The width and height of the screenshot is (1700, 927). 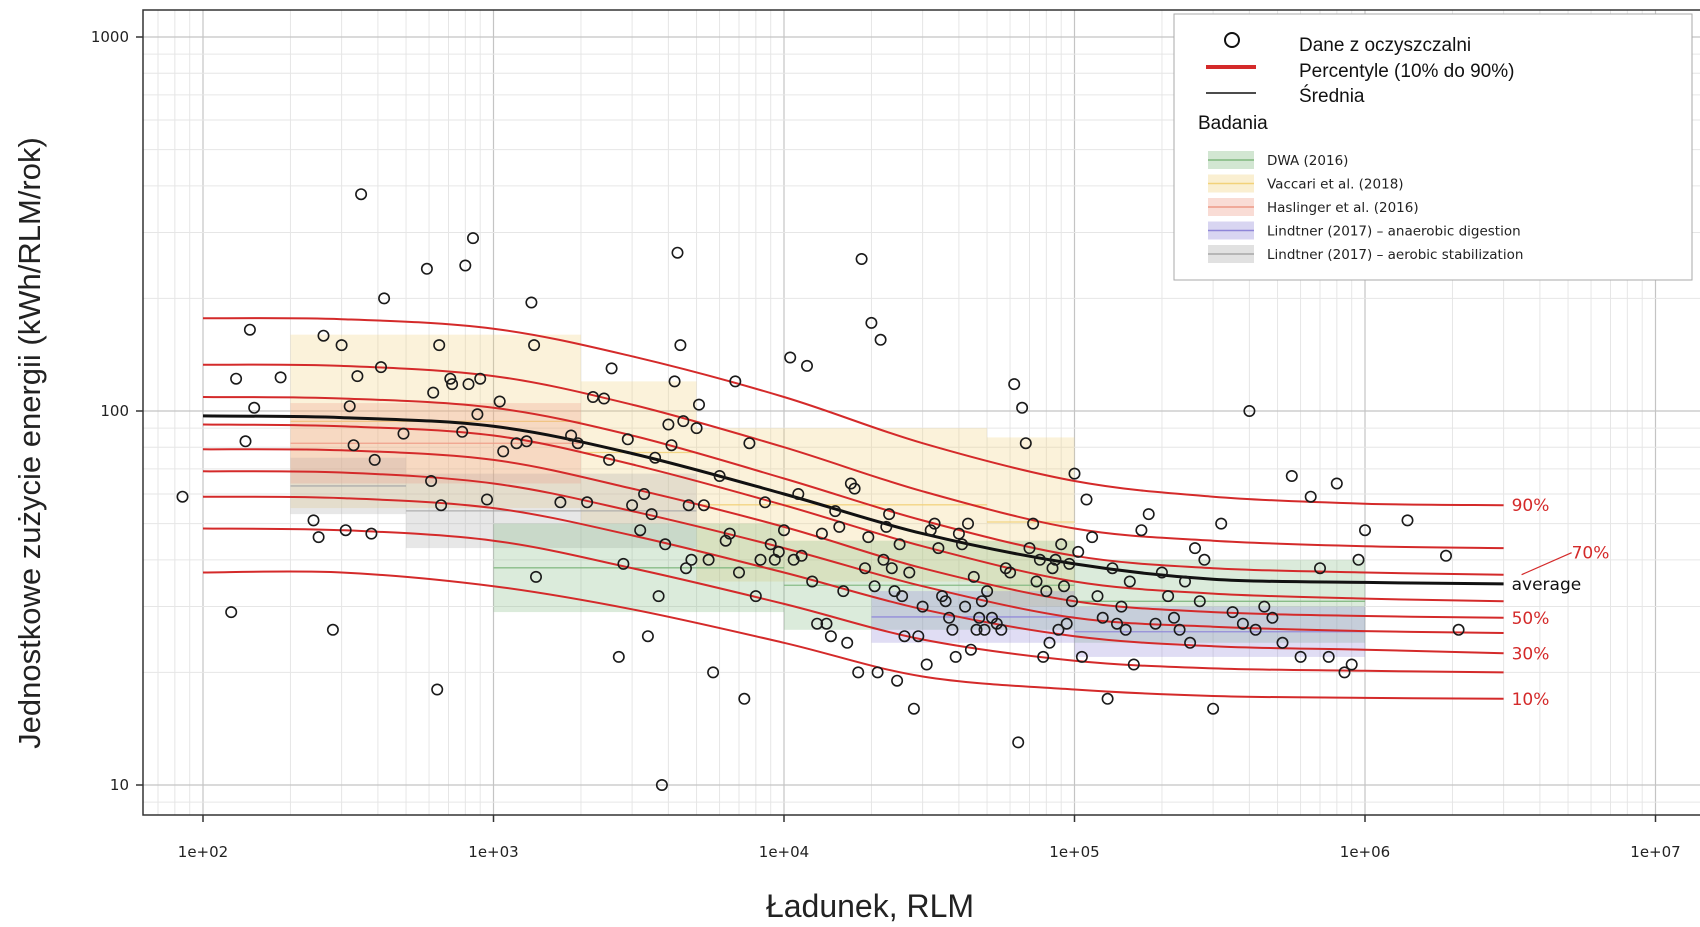 I want to click on curve-labels: 10% 30% 50% 70% 90% average, so click(x=1561, y=603).